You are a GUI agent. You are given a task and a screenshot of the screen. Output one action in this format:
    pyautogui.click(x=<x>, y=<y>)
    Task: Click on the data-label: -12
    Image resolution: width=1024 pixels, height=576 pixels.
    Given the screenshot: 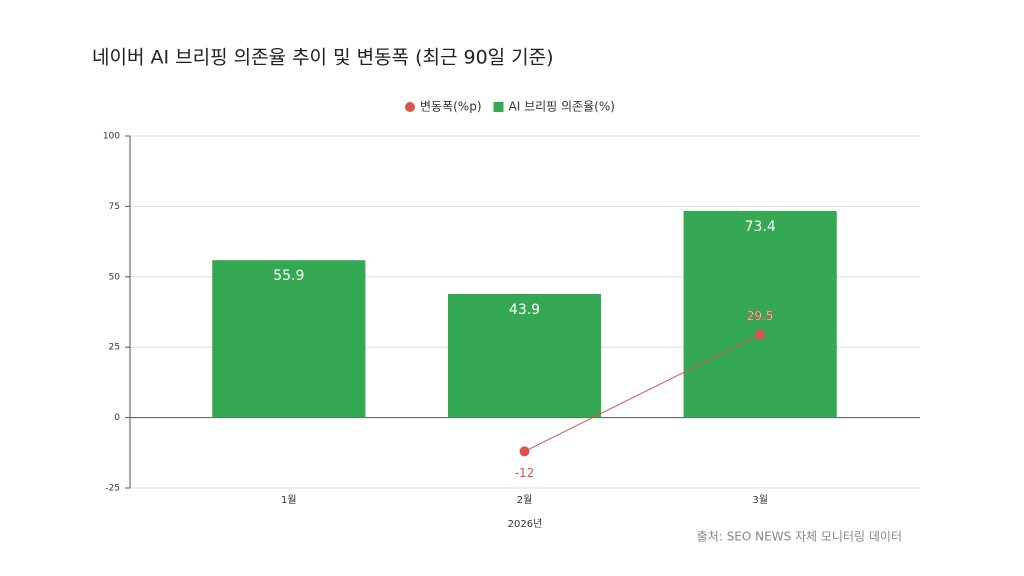 What is the action you would take?
    pyautogui.click(x=525, y=473)
    